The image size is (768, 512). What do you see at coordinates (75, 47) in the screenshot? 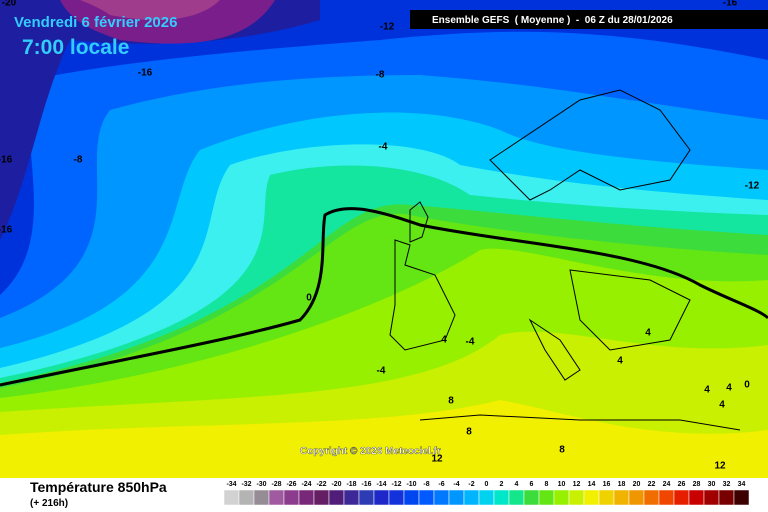
I see `local-time: 7:00 locale` at bounding box center [75, 47].